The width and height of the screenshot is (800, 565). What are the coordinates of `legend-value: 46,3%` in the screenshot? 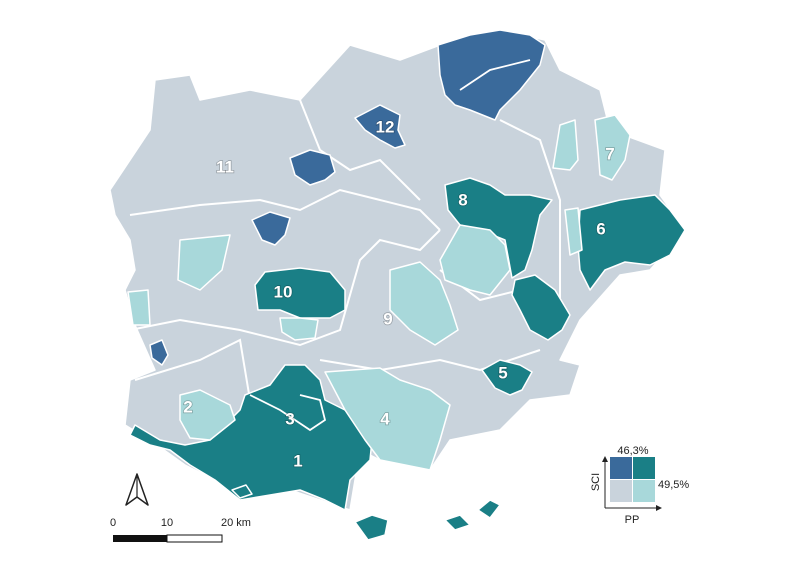 It's located at (632, 451).